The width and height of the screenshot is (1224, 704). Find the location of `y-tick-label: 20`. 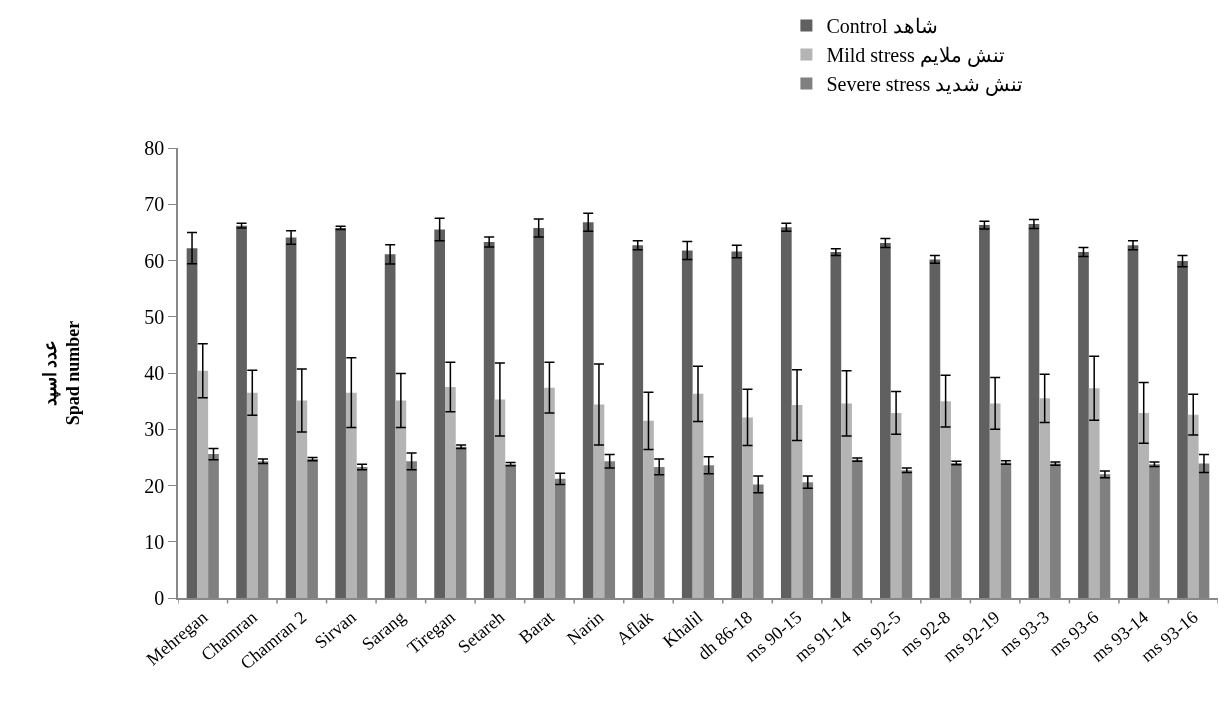

y-tick-label: 20 is located at coordinates (154, 485).